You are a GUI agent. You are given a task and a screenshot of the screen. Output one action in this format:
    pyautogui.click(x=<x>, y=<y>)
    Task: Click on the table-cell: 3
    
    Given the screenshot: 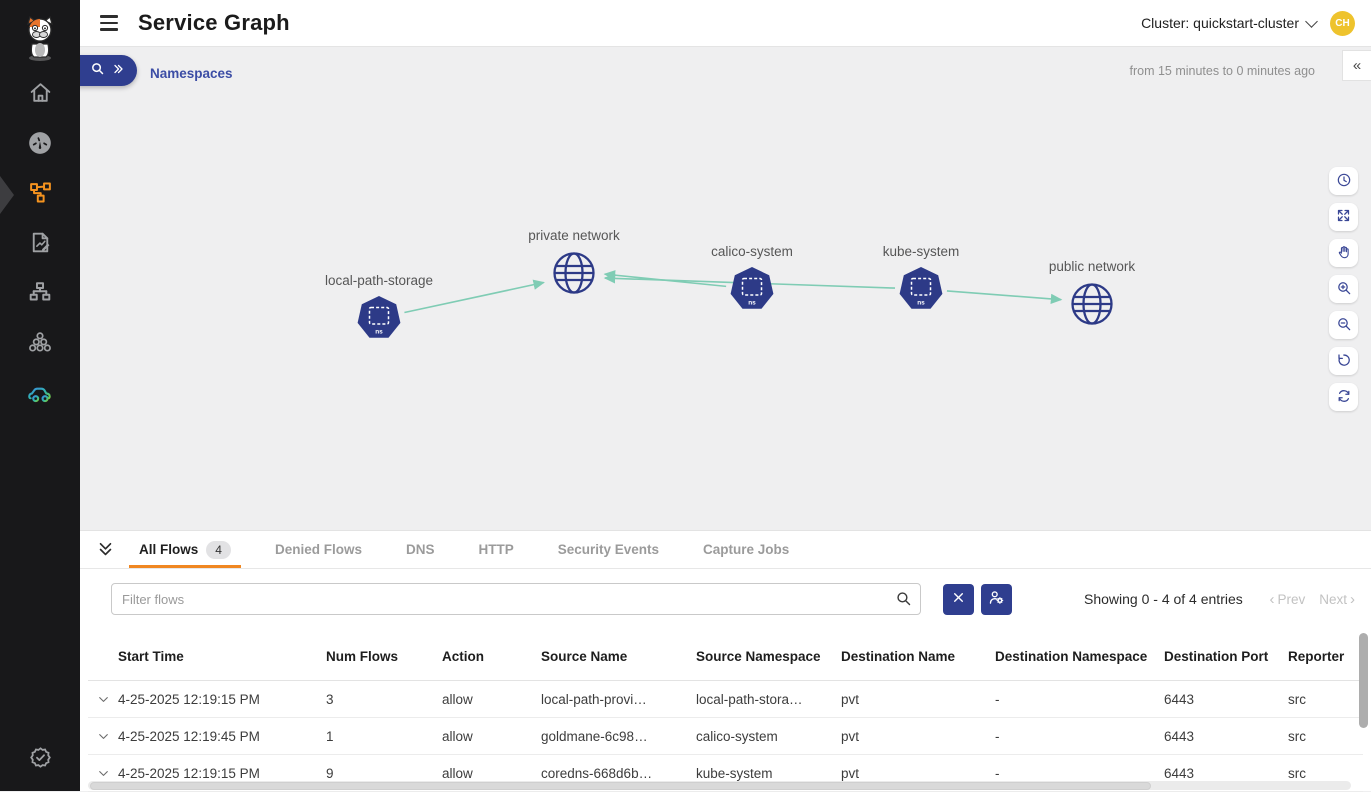 What is the action you would take?
    pyautogui.click(x=330, y=699)
    